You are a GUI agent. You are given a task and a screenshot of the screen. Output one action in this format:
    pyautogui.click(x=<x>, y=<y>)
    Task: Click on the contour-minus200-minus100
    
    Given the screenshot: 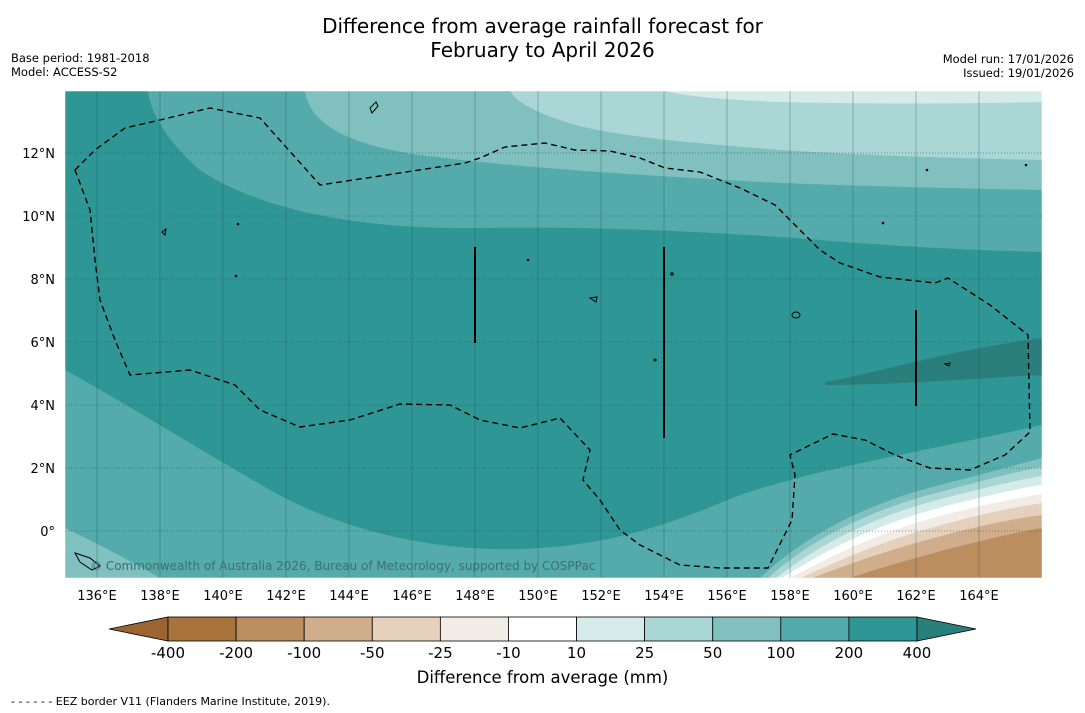 What is the action you would take?
    pyautogui.click(x=946, y=553)
    